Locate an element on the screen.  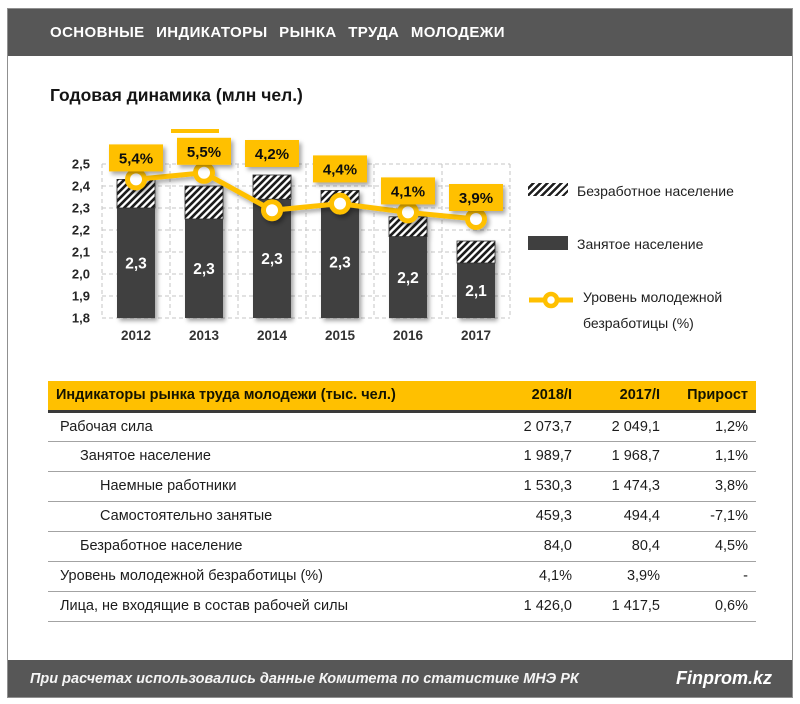
value-2017: 3,9% is located at coordinates (624, 576).